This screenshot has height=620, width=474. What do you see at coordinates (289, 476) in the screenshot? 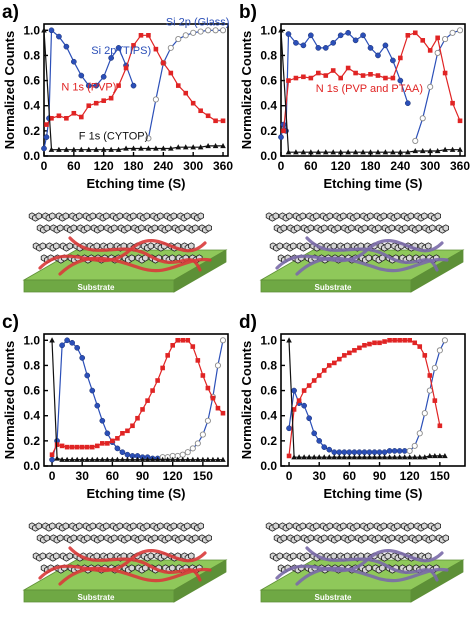
I see `x-tick-label: 0` at bounding box center [289, 476].